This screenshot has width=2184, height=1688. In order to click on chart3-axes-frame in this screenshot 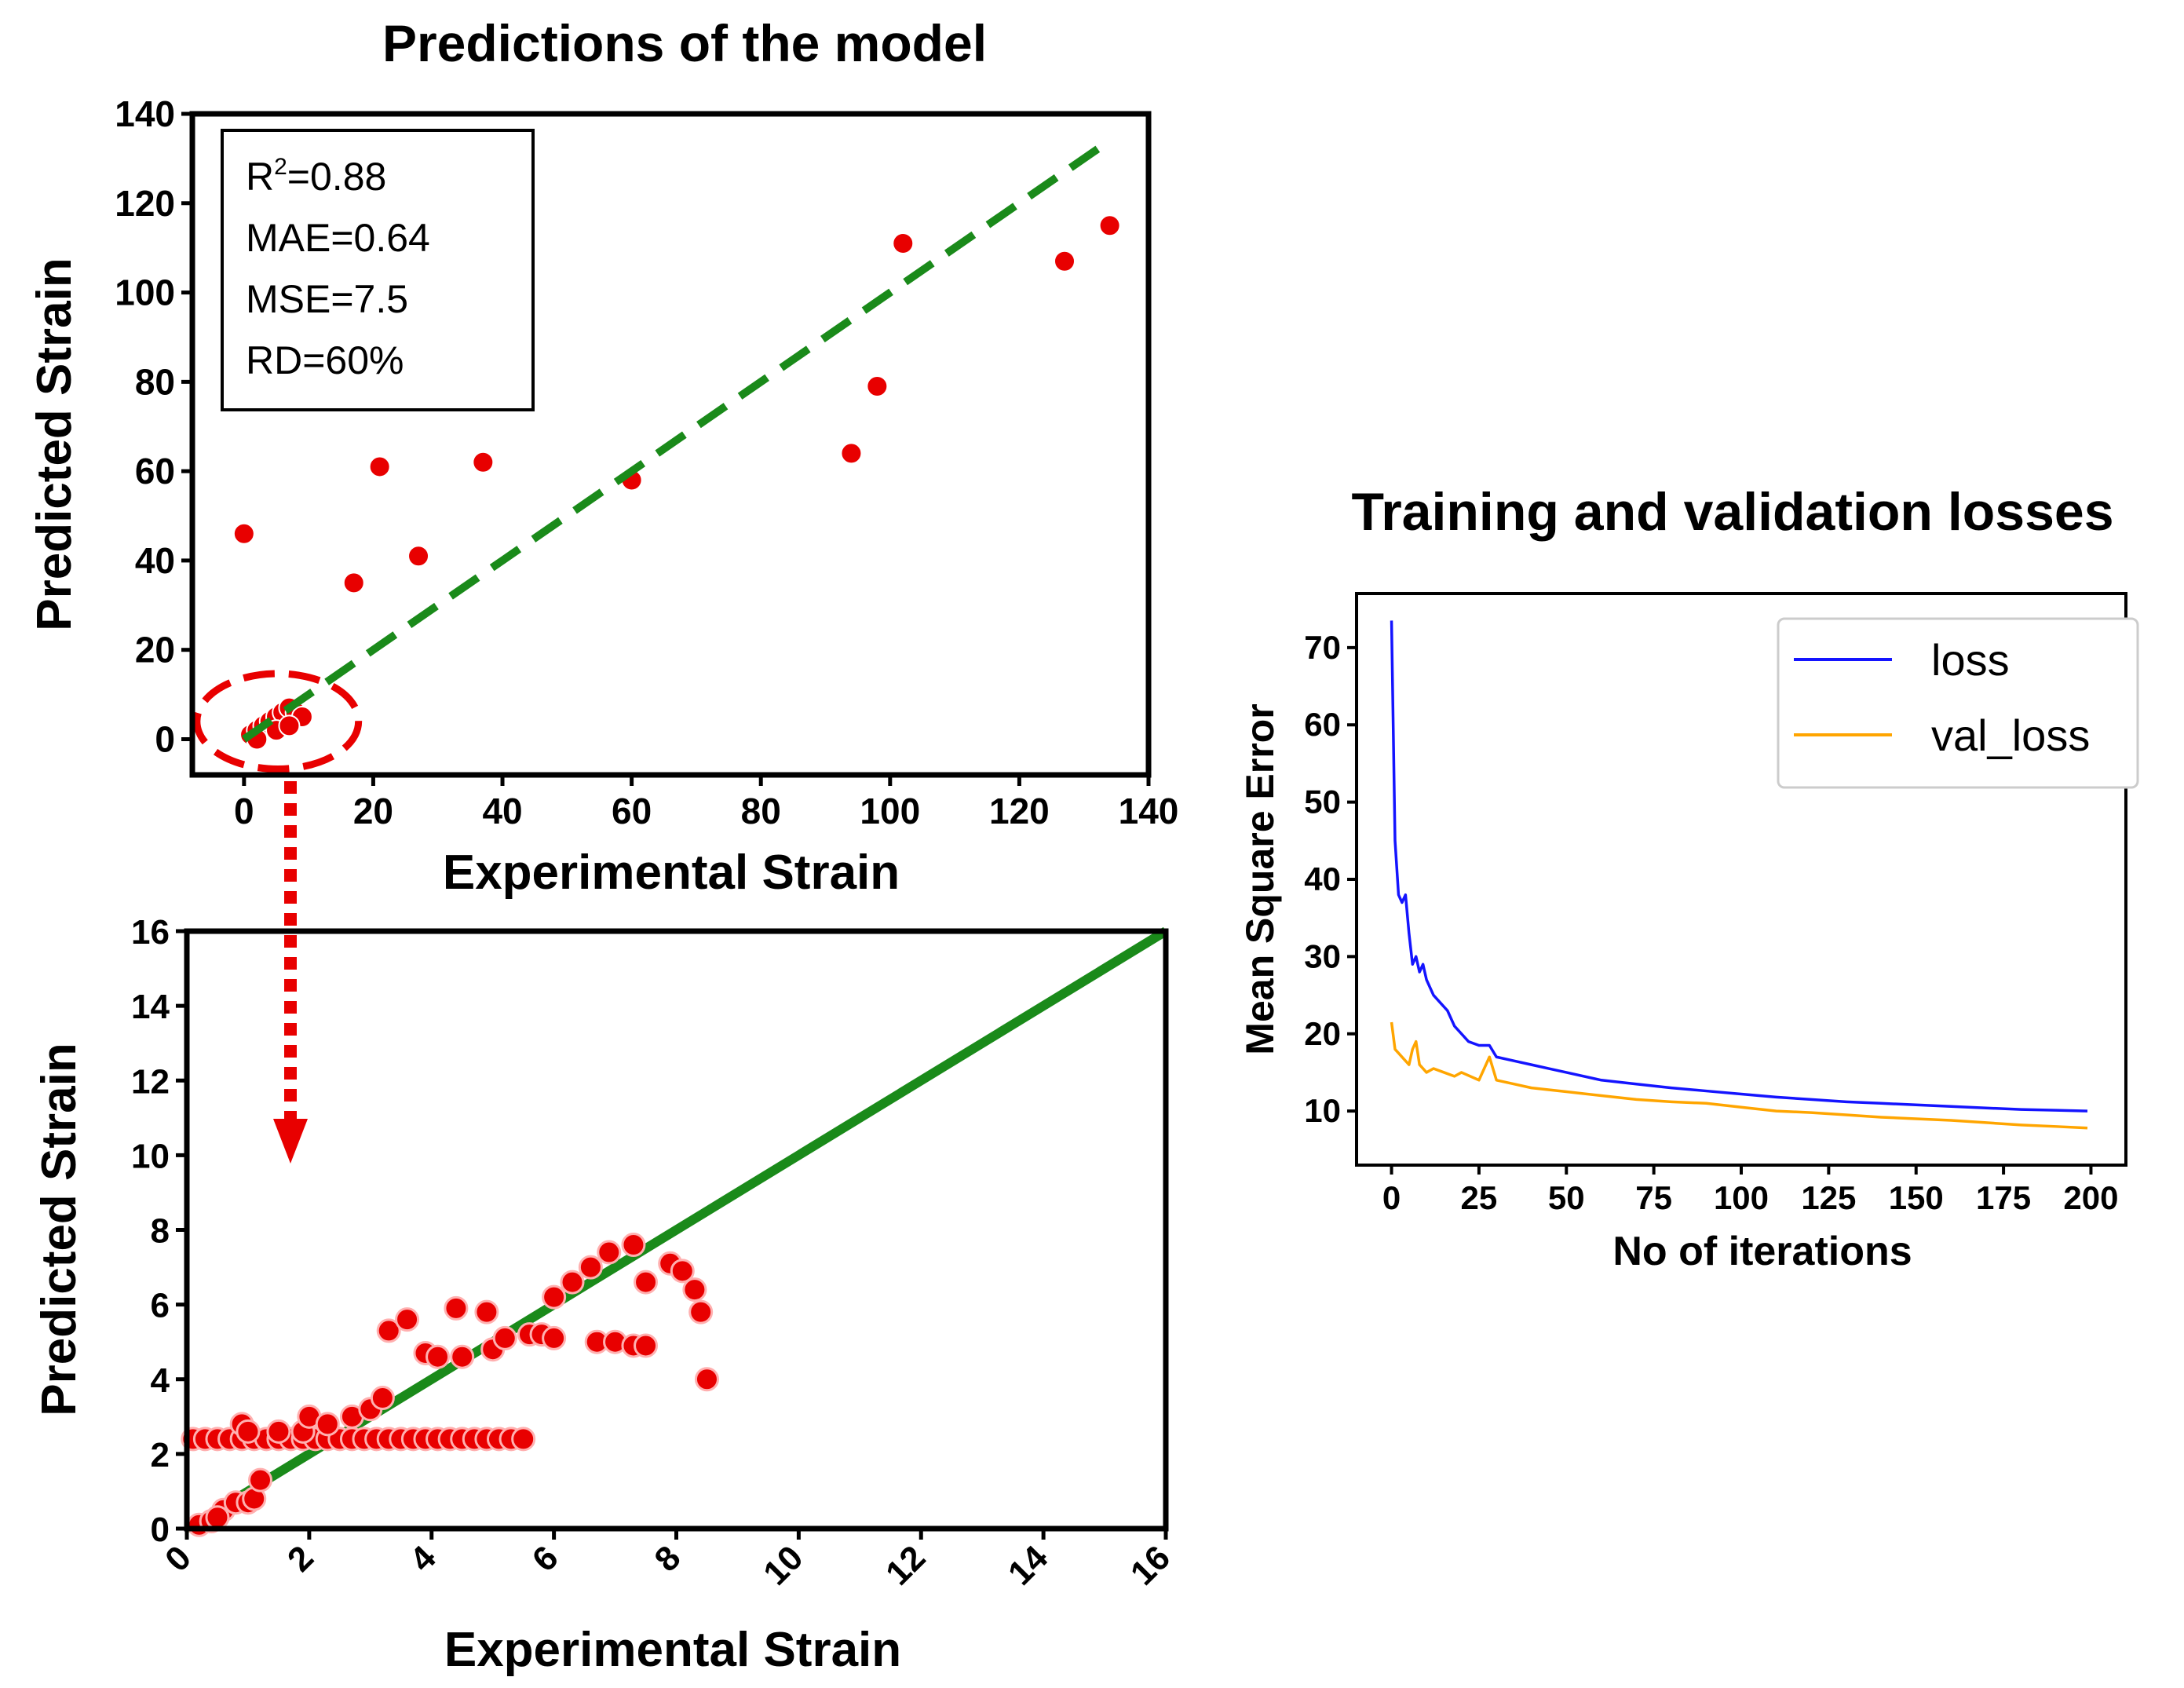, I will do `click(1741, 879)`.